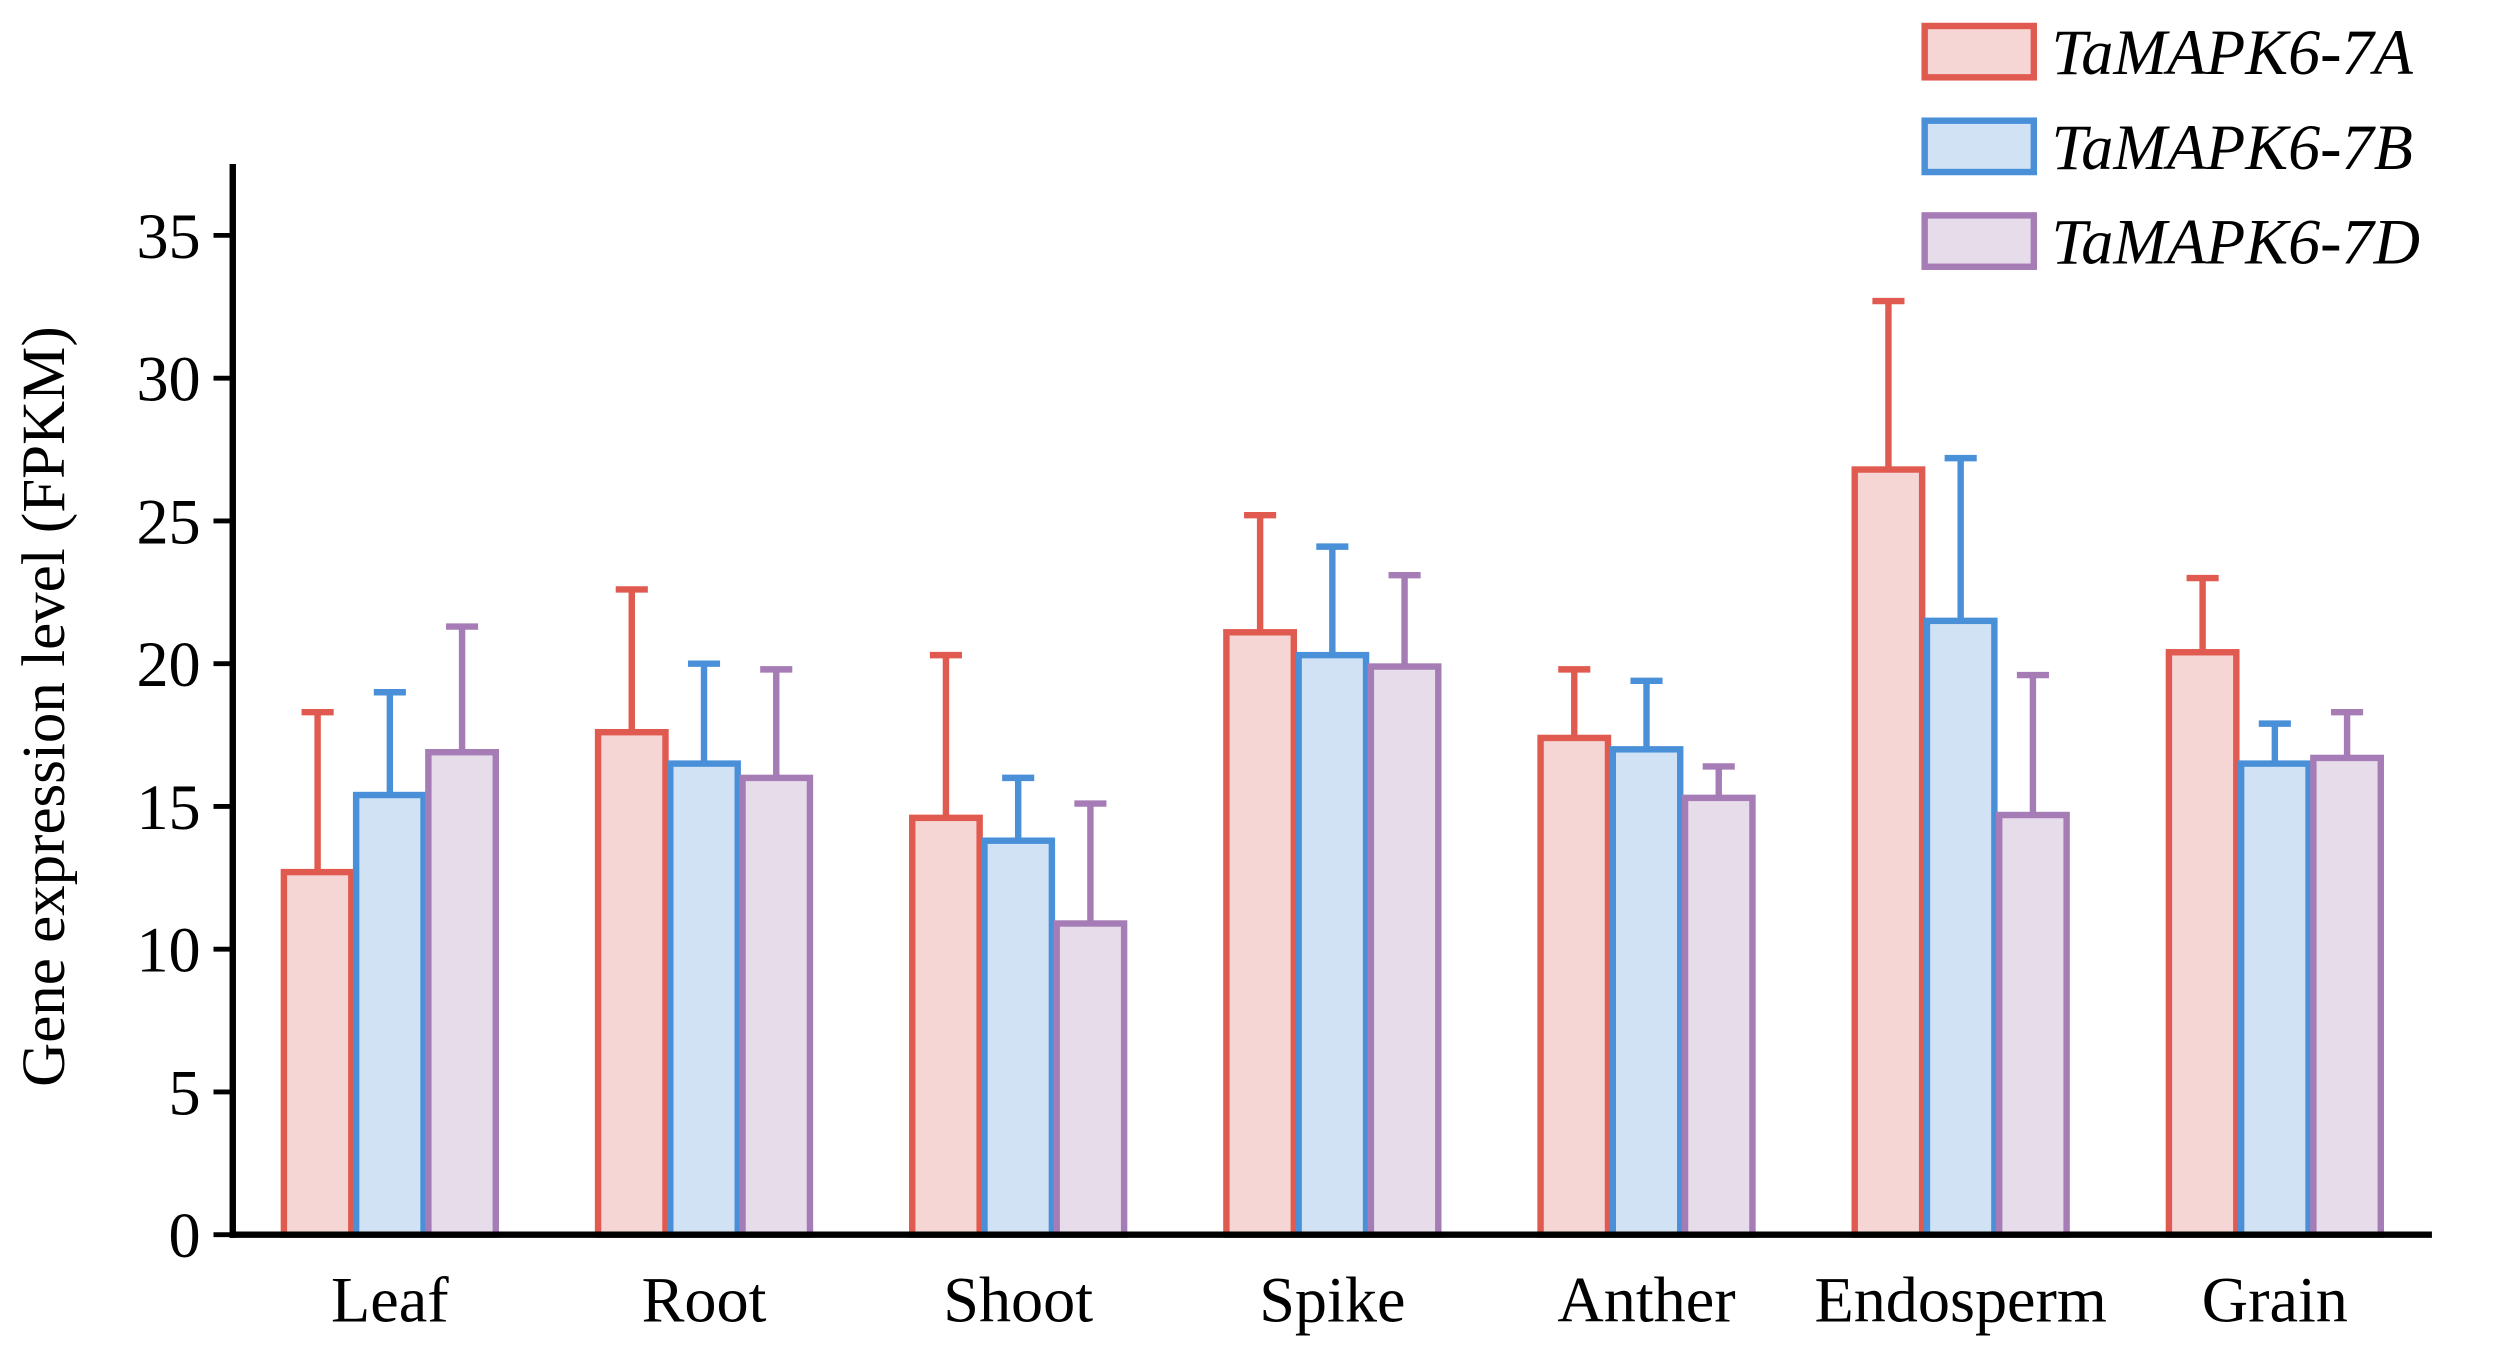 The image size is (2517, 1357). I want to click on x-tick-label: Endosperm, so click(1960, 1299).